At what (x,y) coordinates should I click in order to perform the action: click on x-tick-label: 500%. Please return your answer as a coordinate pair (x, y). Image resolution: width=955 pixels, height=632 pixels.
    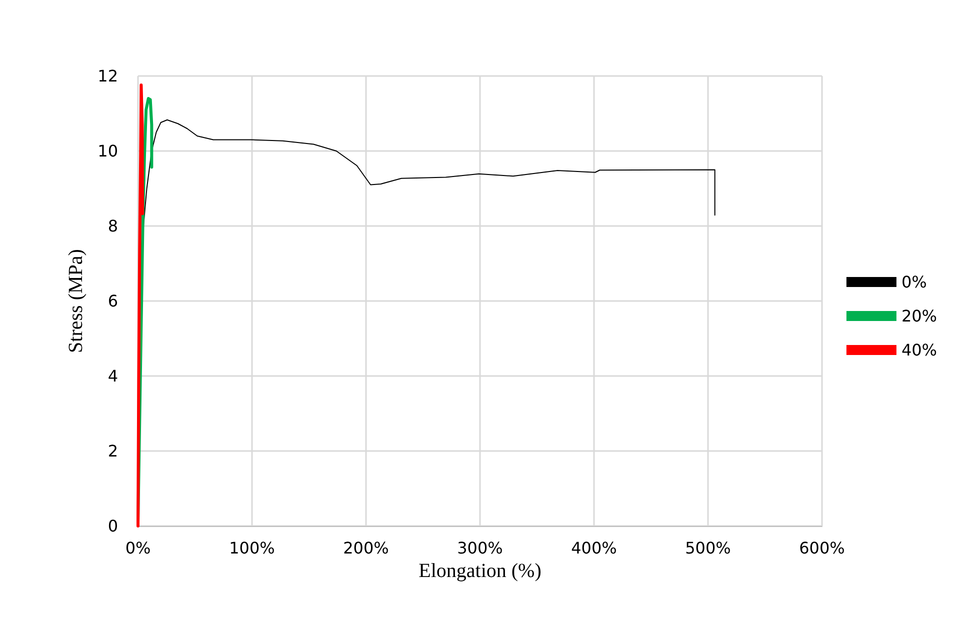
    Looking at the image, I should click on (708, 548).